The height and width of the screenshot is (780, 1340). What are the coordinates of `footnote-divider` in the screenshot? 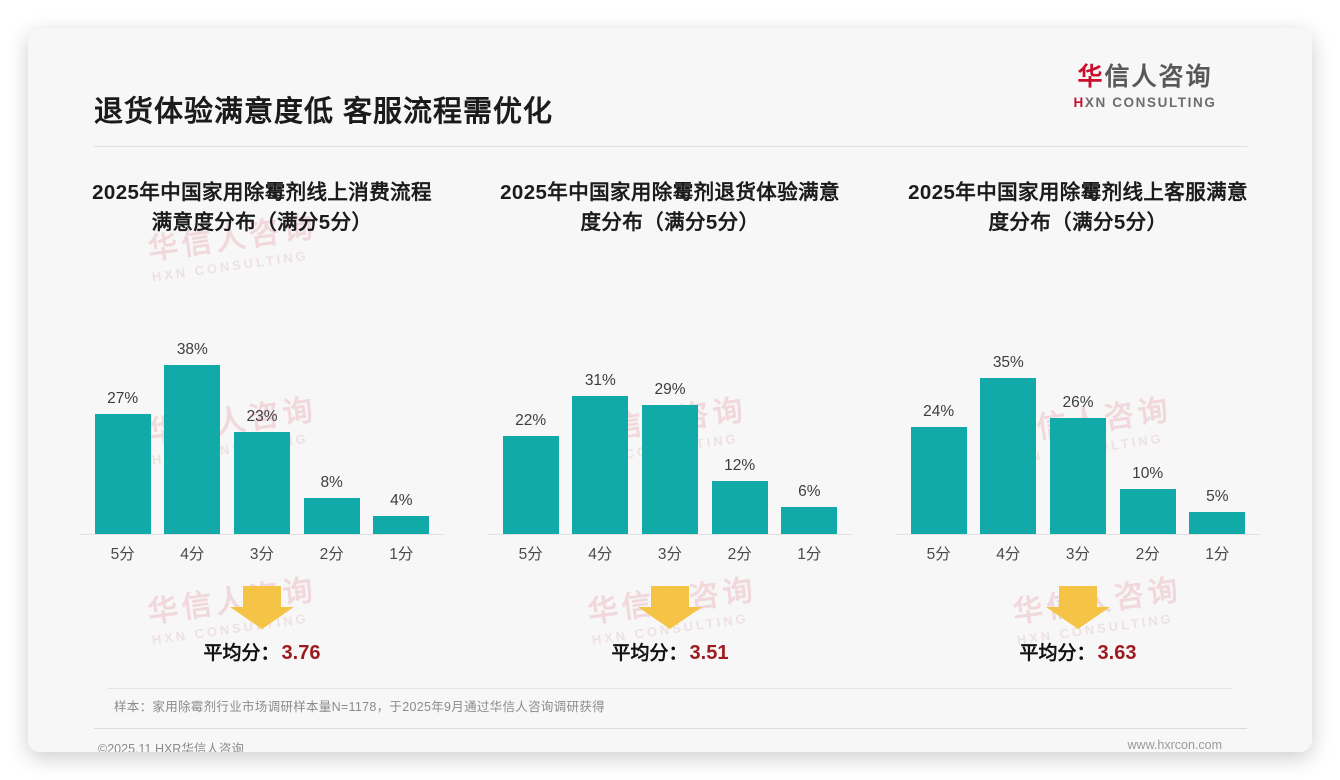 It's located at (670, 688).